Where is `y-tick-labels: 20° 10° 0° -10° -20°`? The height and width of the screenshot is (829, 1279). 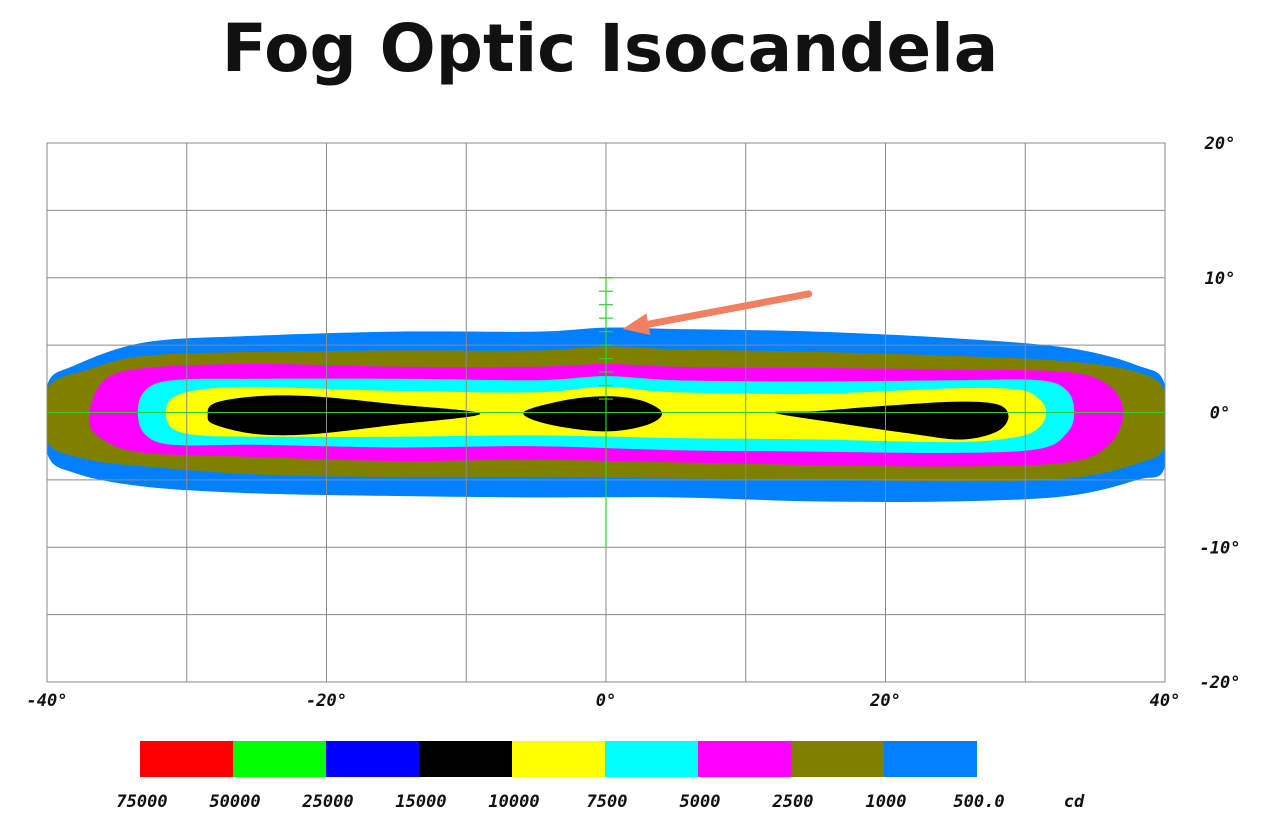
y-tick-labels: 20° 10° 0° -10° -20° is located at coordinates (1220, 413).